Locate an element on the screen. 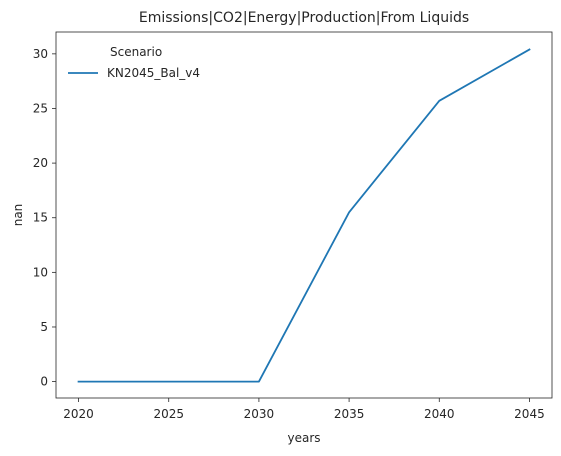 The width and height of the screenshot is (561, 456). y-tick-label: 25 is located at coordinates (40, 108).